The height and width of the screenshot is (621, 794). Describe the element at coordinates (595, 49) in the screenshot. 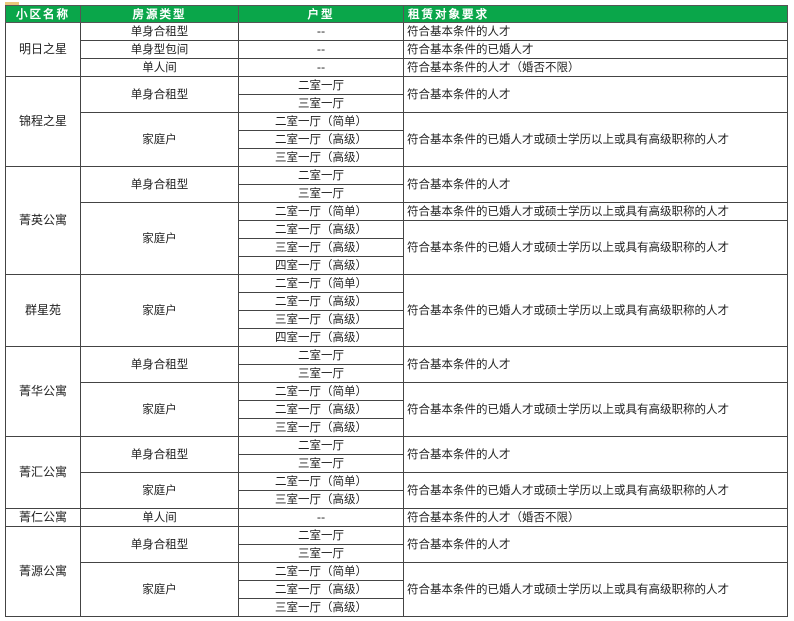

I see `tenant-requirement: 符合基本条件的已婚人才` at that location.